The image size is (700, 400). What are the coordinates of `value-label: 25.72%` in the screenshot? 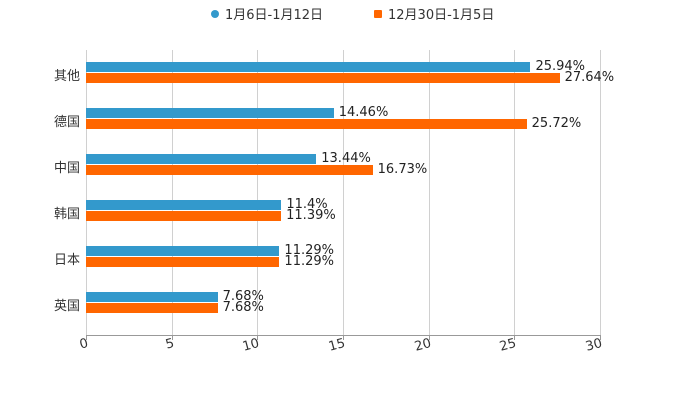 It's located at (556, 123).